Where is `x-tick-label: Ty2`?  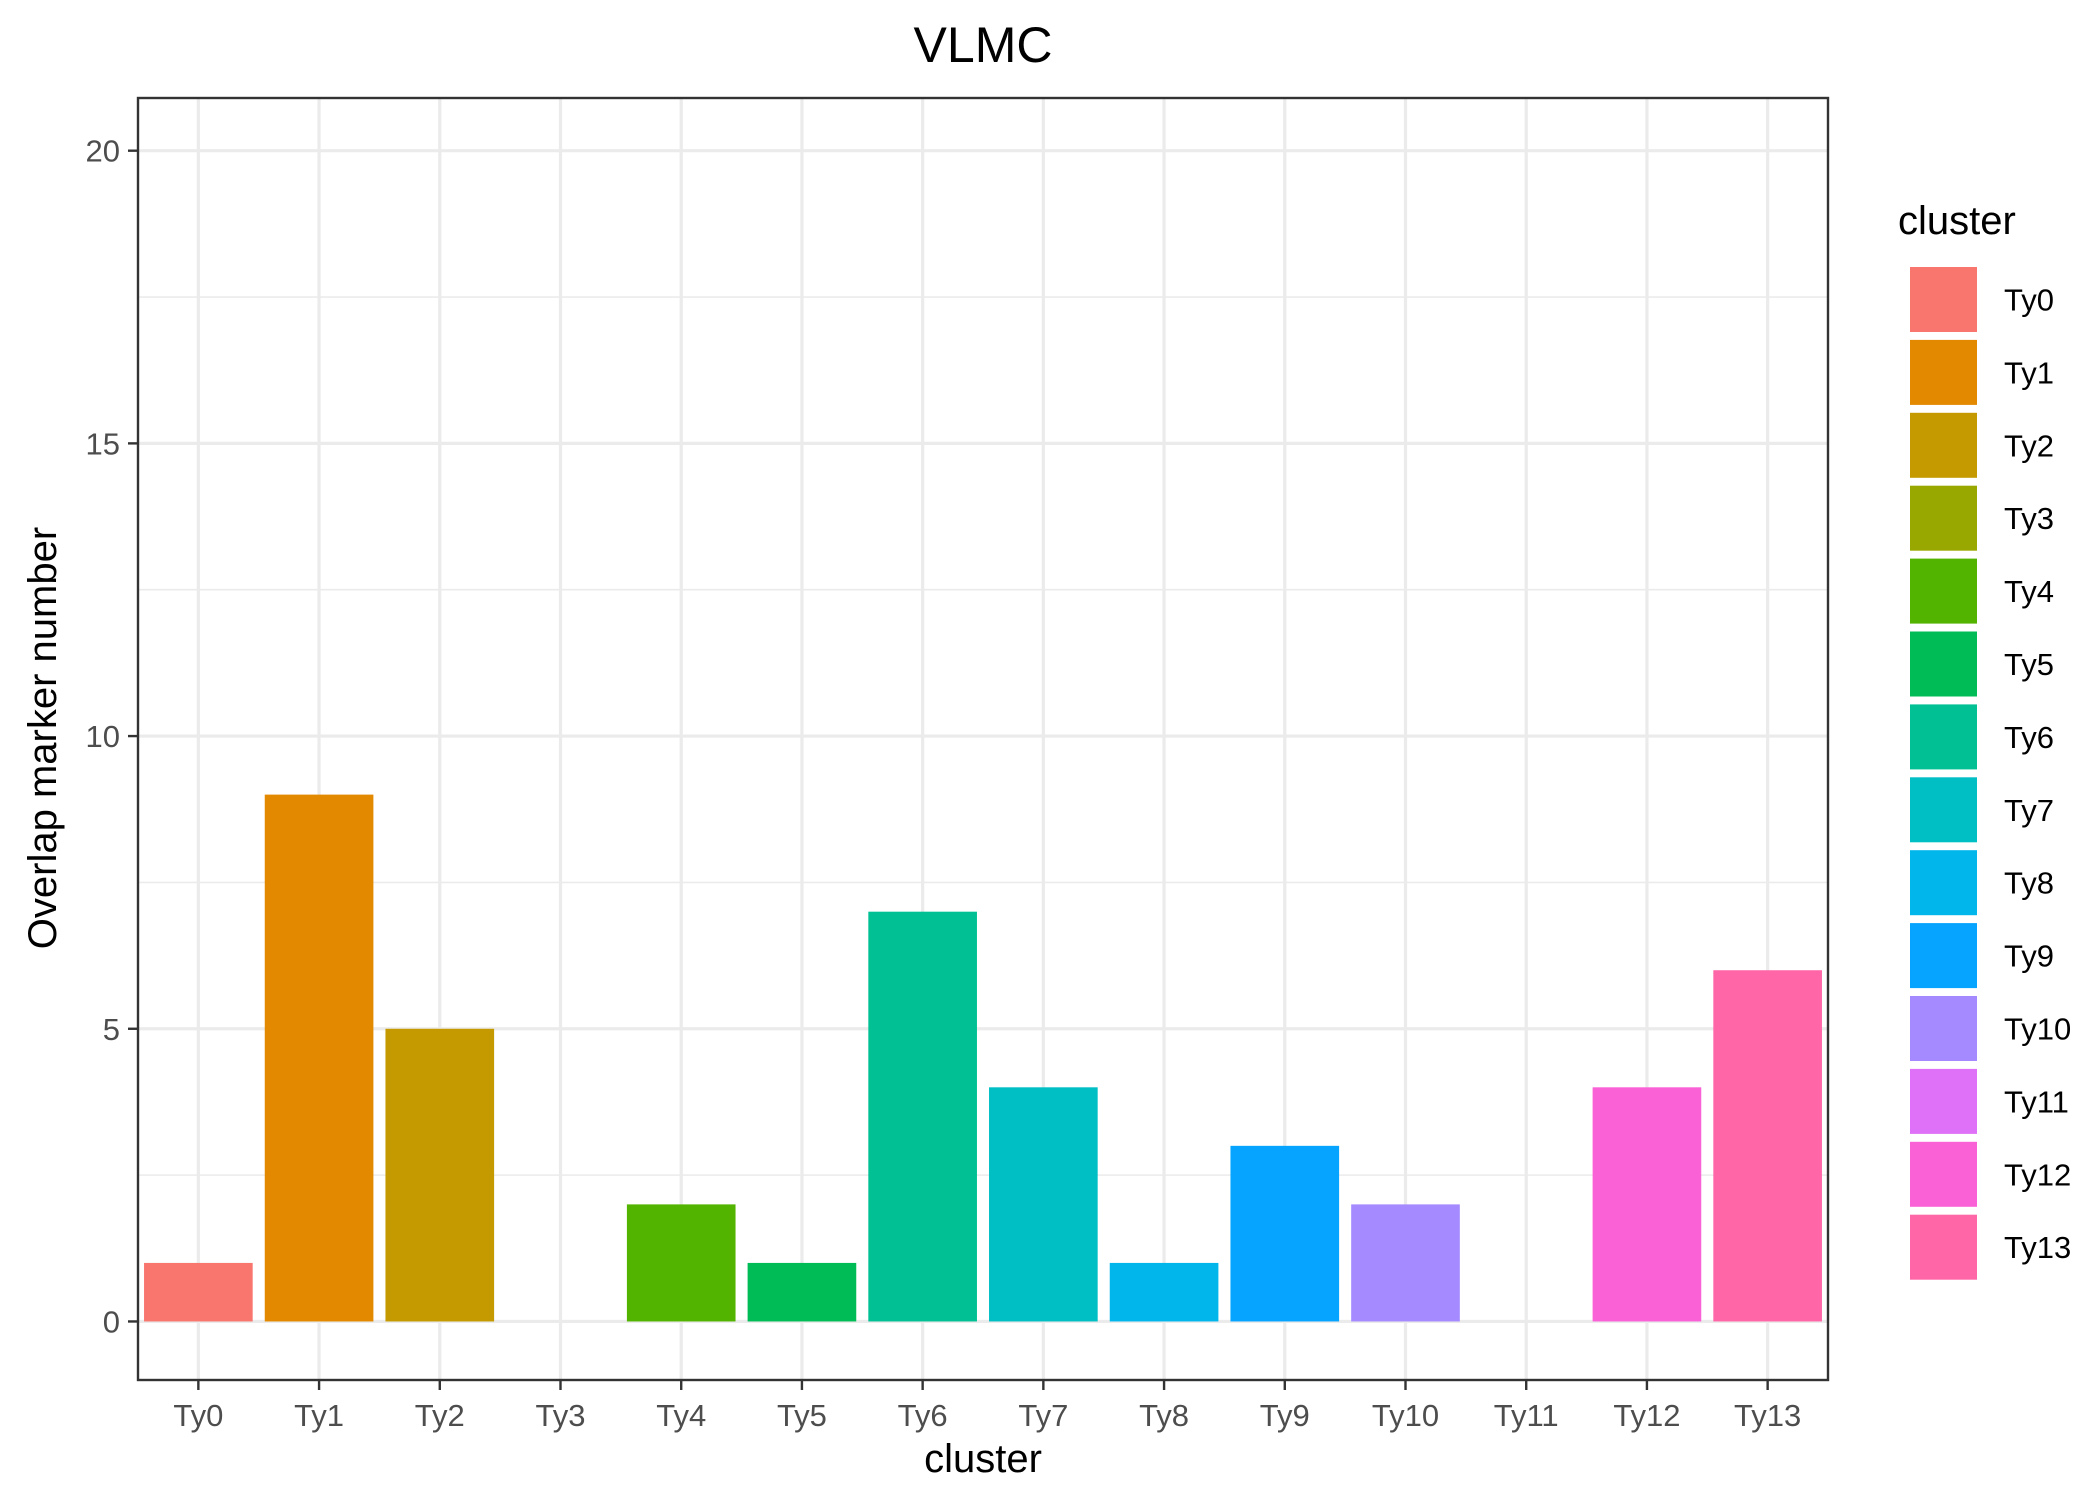
x-tick-label: Ty2 is located at coordinates (440, 1415).